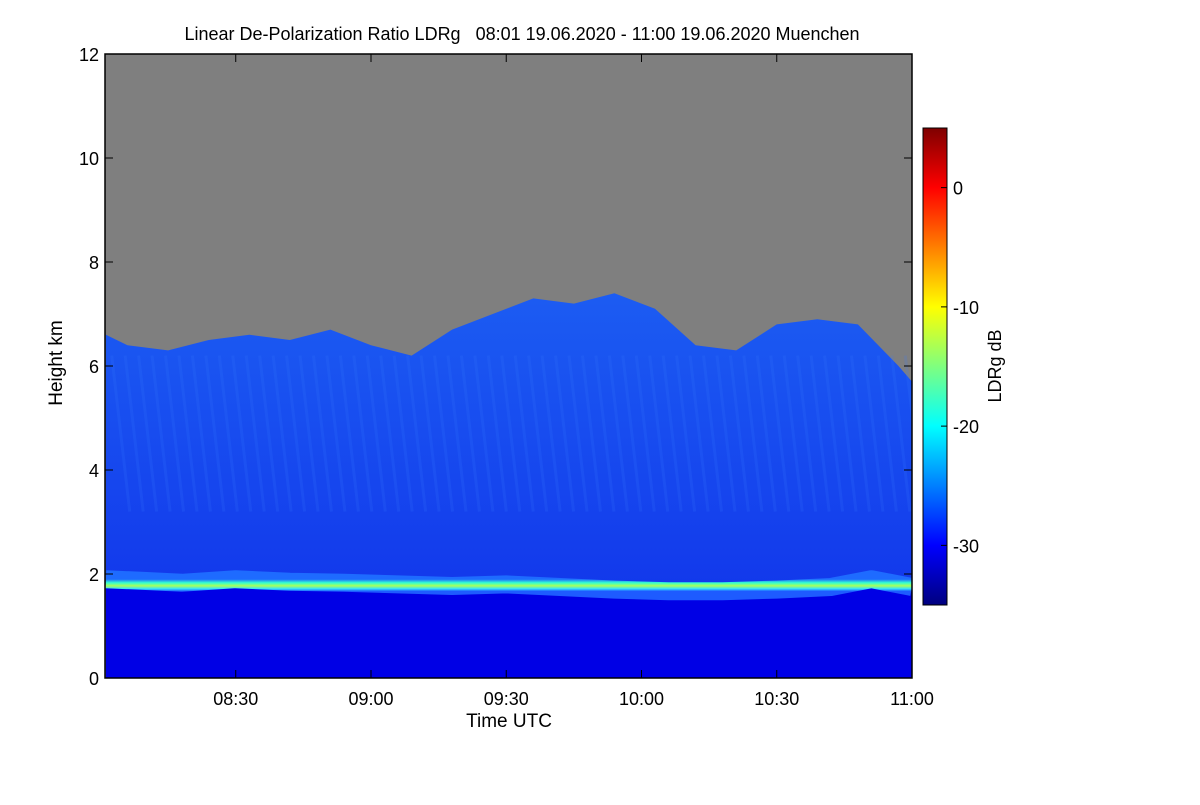 The height and width of the screenshot is (805, 1200). What do you see at coordinates (508, 585) in the screenshot?
I see `boundary-layer-top` at bounding box center [508, 585].